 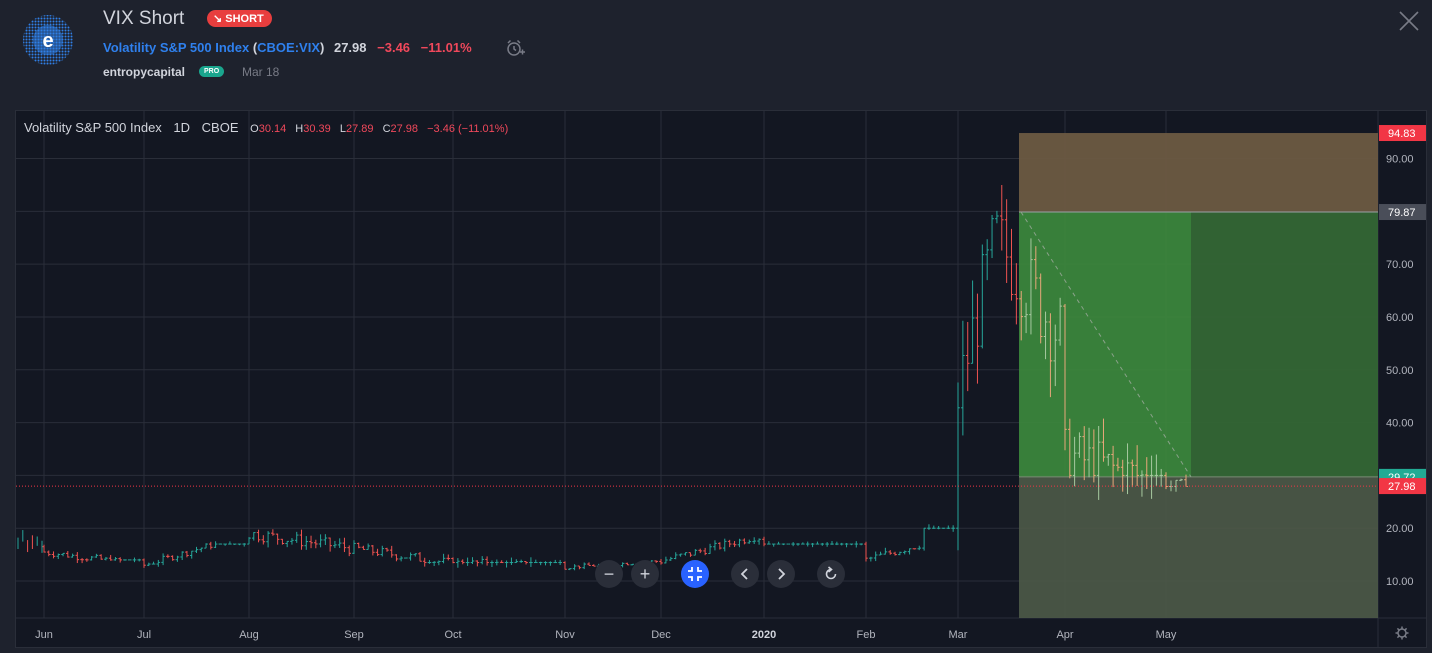 What do you see at coordinates (1400, 424) in the screenshot?
I see `price-axis-label: 40.00` at bounding box center [1400, 424].